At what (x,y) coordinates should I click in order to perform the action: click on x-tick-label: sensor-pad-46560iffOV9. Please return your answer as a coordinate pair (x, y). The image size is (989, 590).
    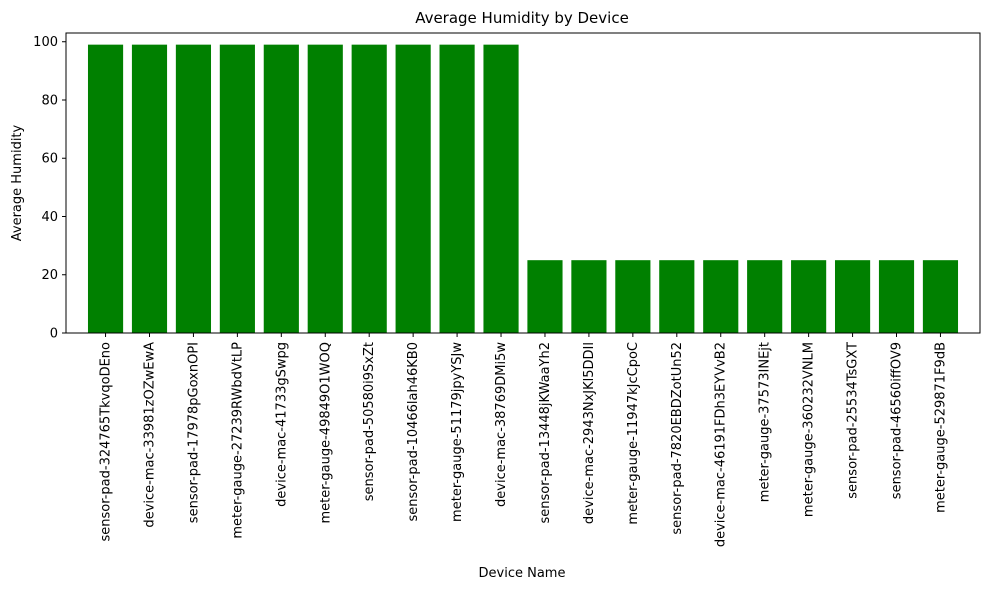
    Looking at the image, I should click on (897, 420).